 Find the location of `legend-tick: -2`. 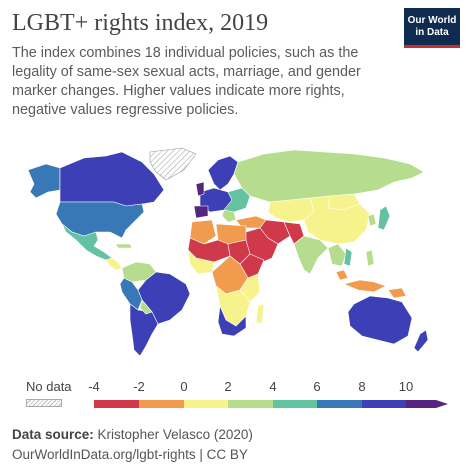

legend-tick: -2 is located at coordinates (139, 386).